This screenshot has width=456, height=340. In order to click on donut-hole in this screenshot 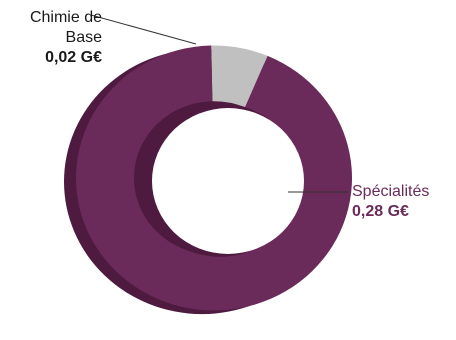, I will do `click(228, 181)`.